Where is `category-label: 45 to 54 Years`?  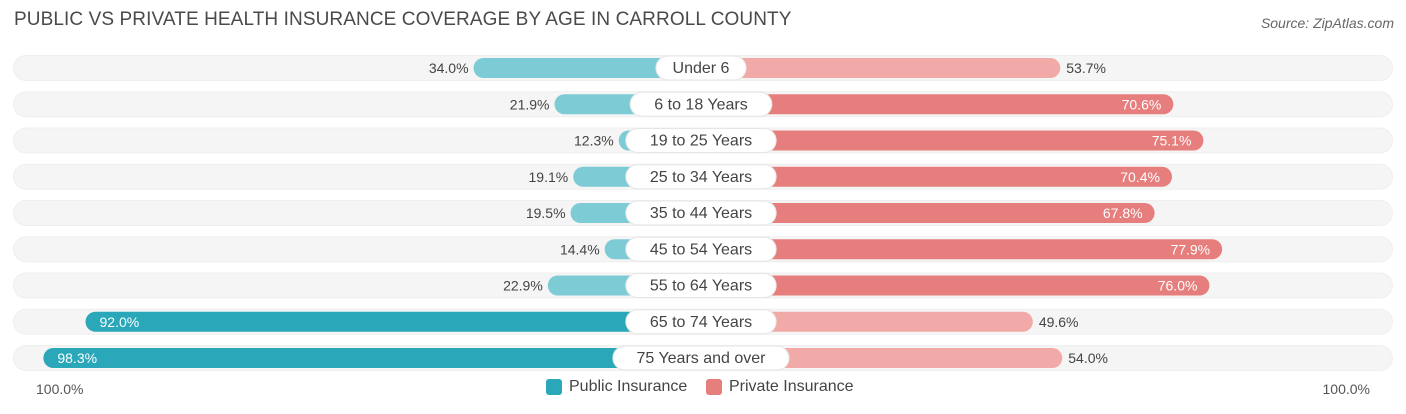
category-label: 45 to 54 Years is located at coordinates (701, 249).